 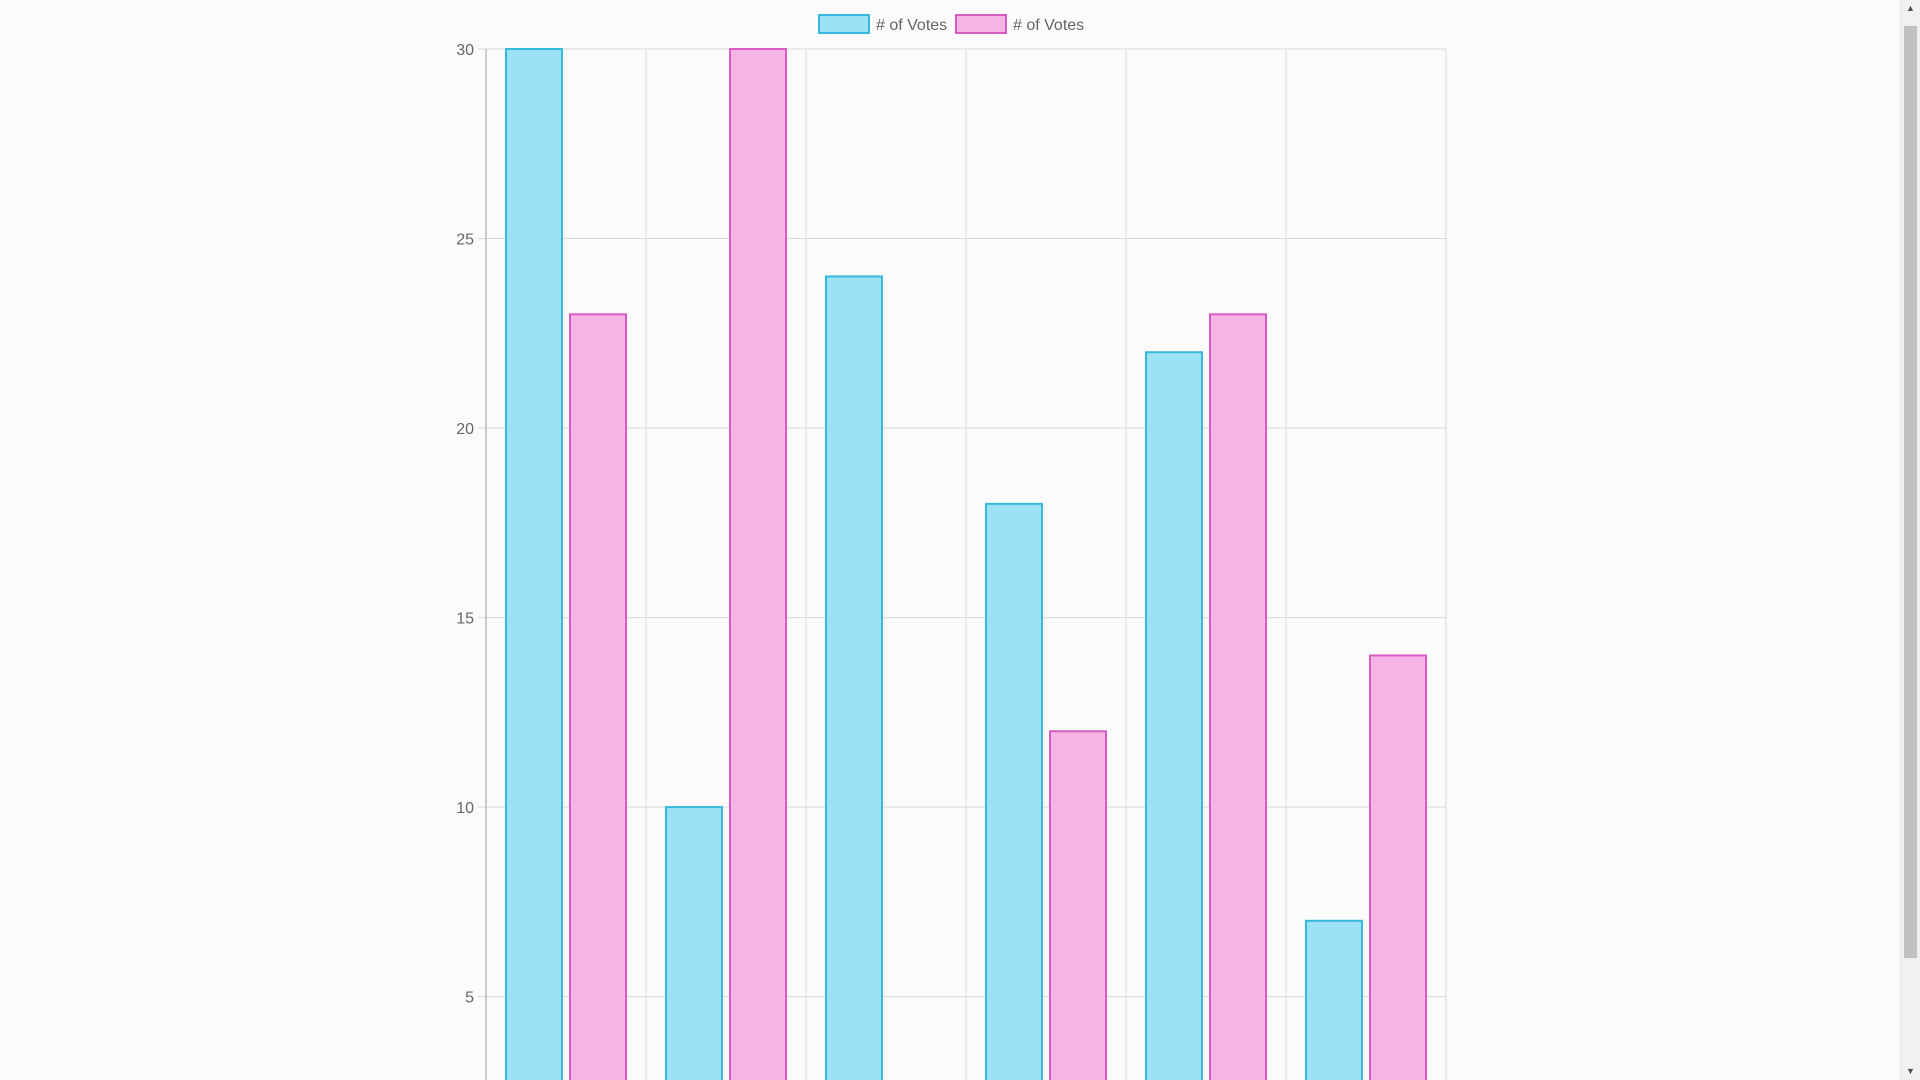 I want to click on scroll-up-arrow-icon: ▲, so click(x=1910, y=8).